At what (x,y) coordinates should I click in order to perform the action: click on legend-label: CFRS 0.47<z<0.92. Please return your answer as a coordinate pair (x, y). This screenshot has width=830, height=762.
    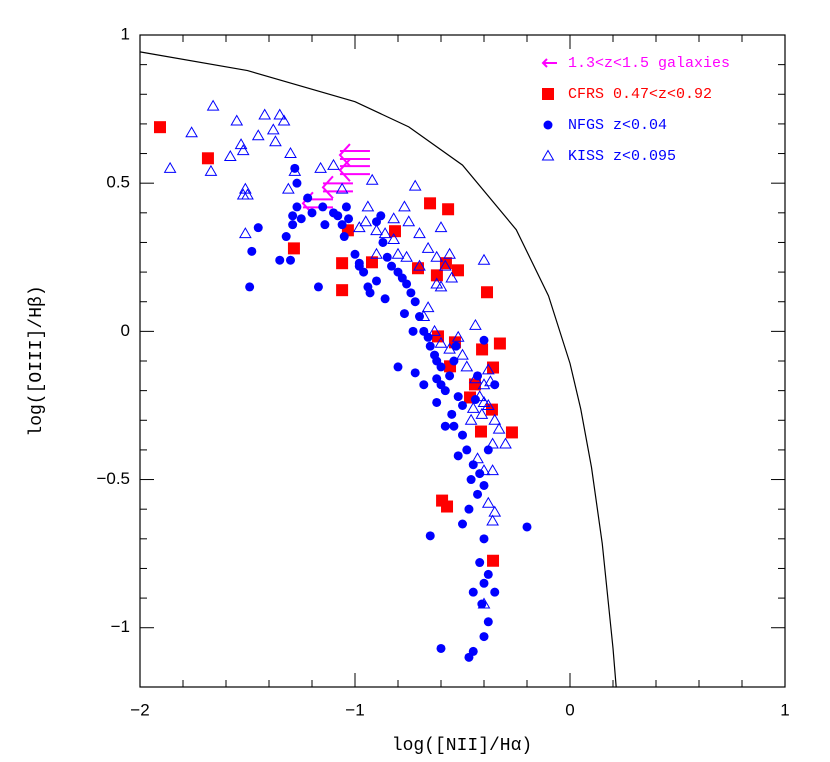
    Looking at the image, I should click on (640, 94).